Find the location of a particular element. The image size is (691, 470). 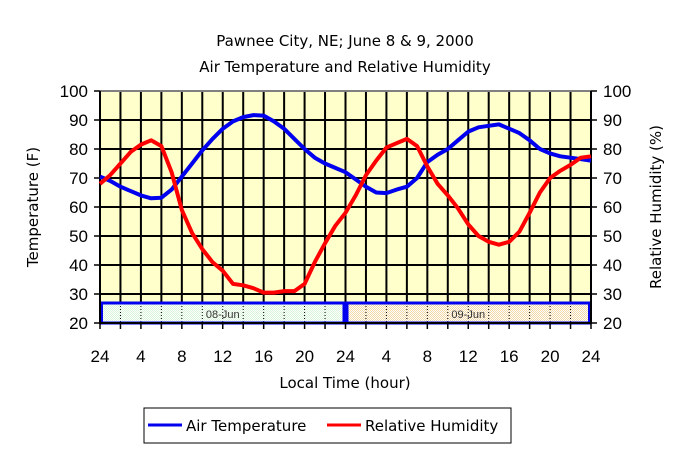

date-bands: 08-Jun 09-Jun is located at coordinates (345, 313).